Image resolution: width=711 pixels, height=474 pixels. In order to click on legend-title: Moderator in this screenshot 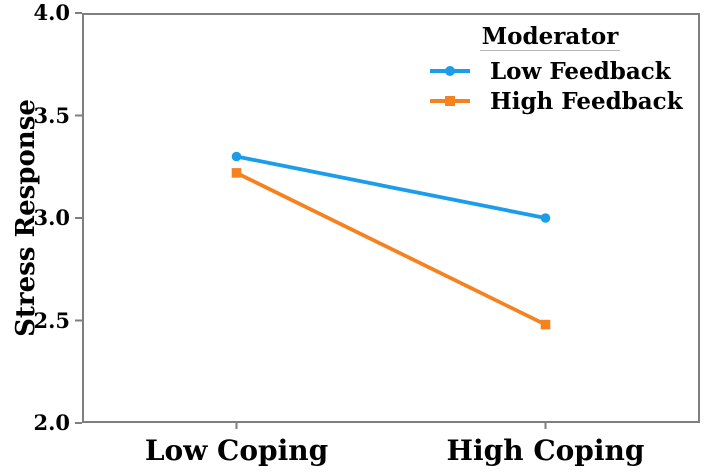, I will do `click(550, 37)`.